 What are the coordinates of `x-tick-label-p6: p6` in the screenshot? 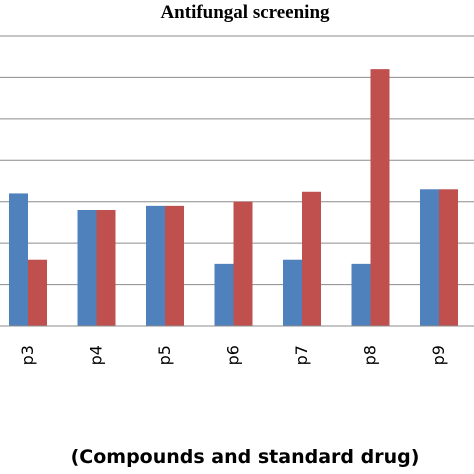 It's located at (233, 355).